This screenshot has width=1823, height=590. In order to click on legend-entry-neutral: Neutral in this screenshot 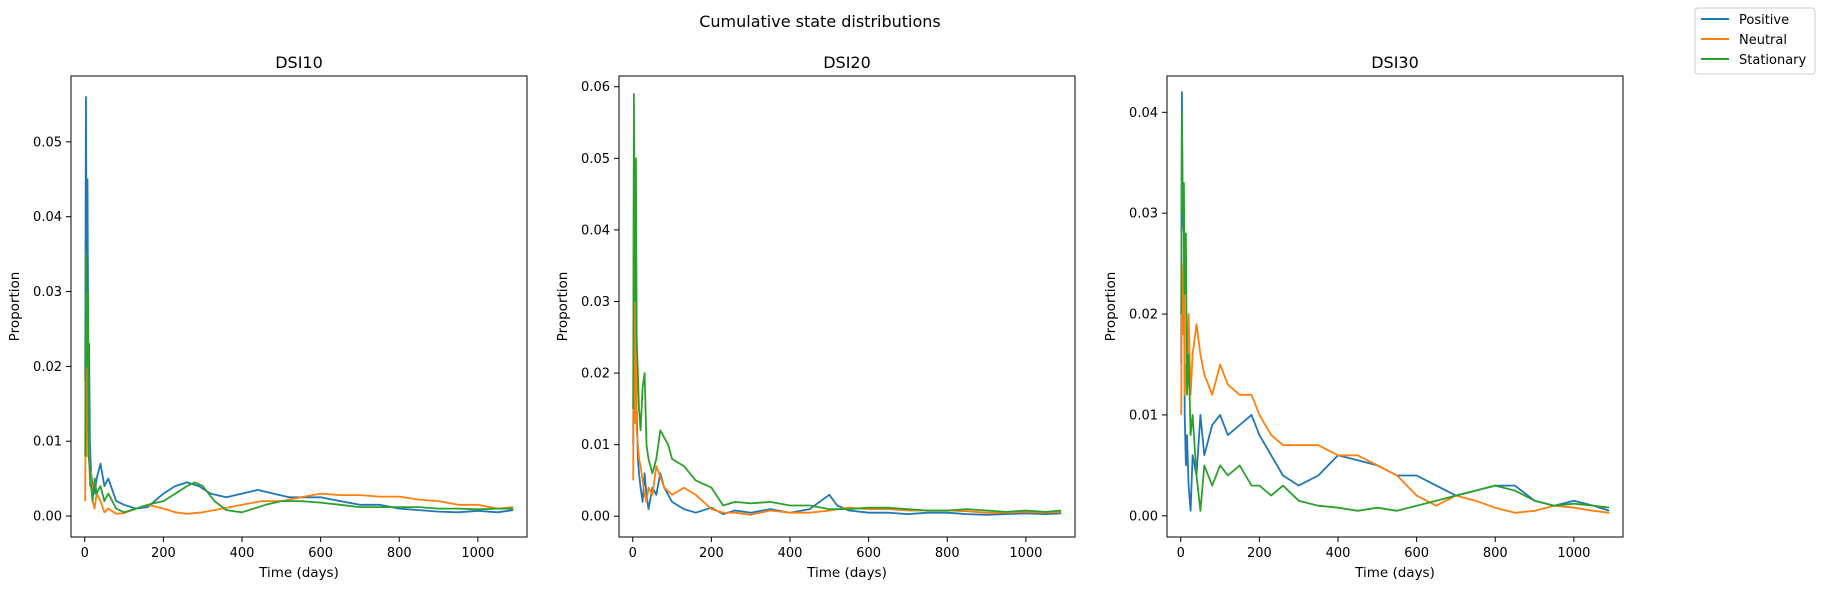, I will do `click(1744, 40)`.